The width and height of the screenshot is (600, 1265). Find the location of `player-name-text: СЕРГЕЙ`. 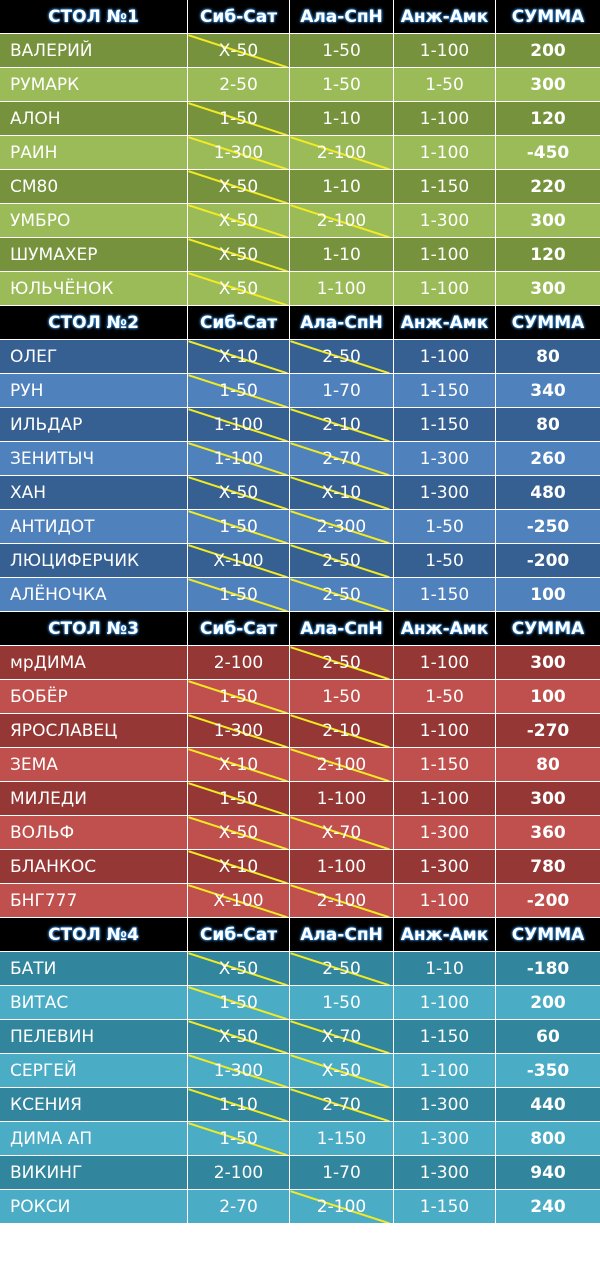

player-name-text: СЕРГЕЙ is located at coordinates (43, 1070).